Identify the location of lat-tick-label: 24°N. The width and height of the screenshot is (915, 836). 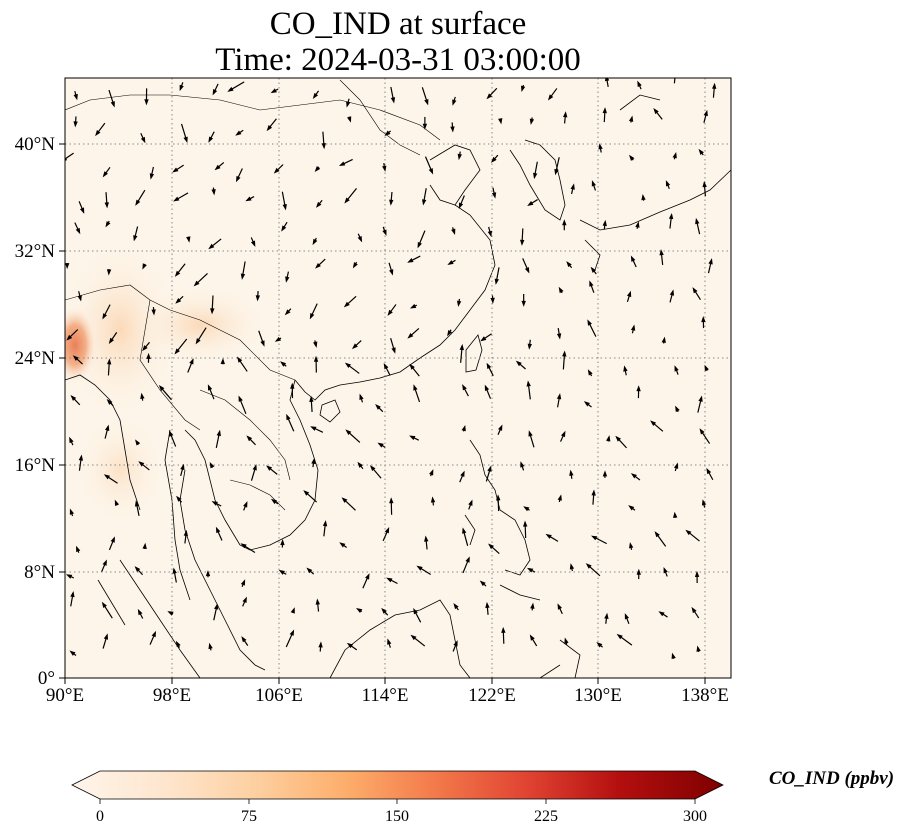
(35, 358).